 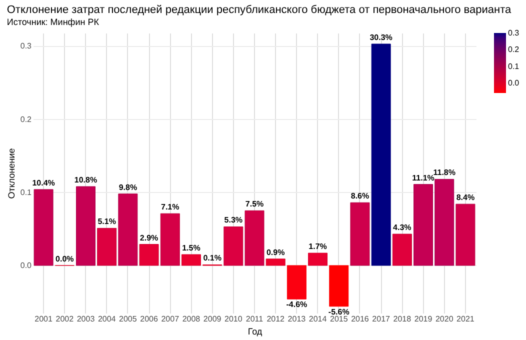 What do you see at coordinates (318, 319) in the screenshot?
I see `x-tick-label: 2014` at bounding box center [318, 319].